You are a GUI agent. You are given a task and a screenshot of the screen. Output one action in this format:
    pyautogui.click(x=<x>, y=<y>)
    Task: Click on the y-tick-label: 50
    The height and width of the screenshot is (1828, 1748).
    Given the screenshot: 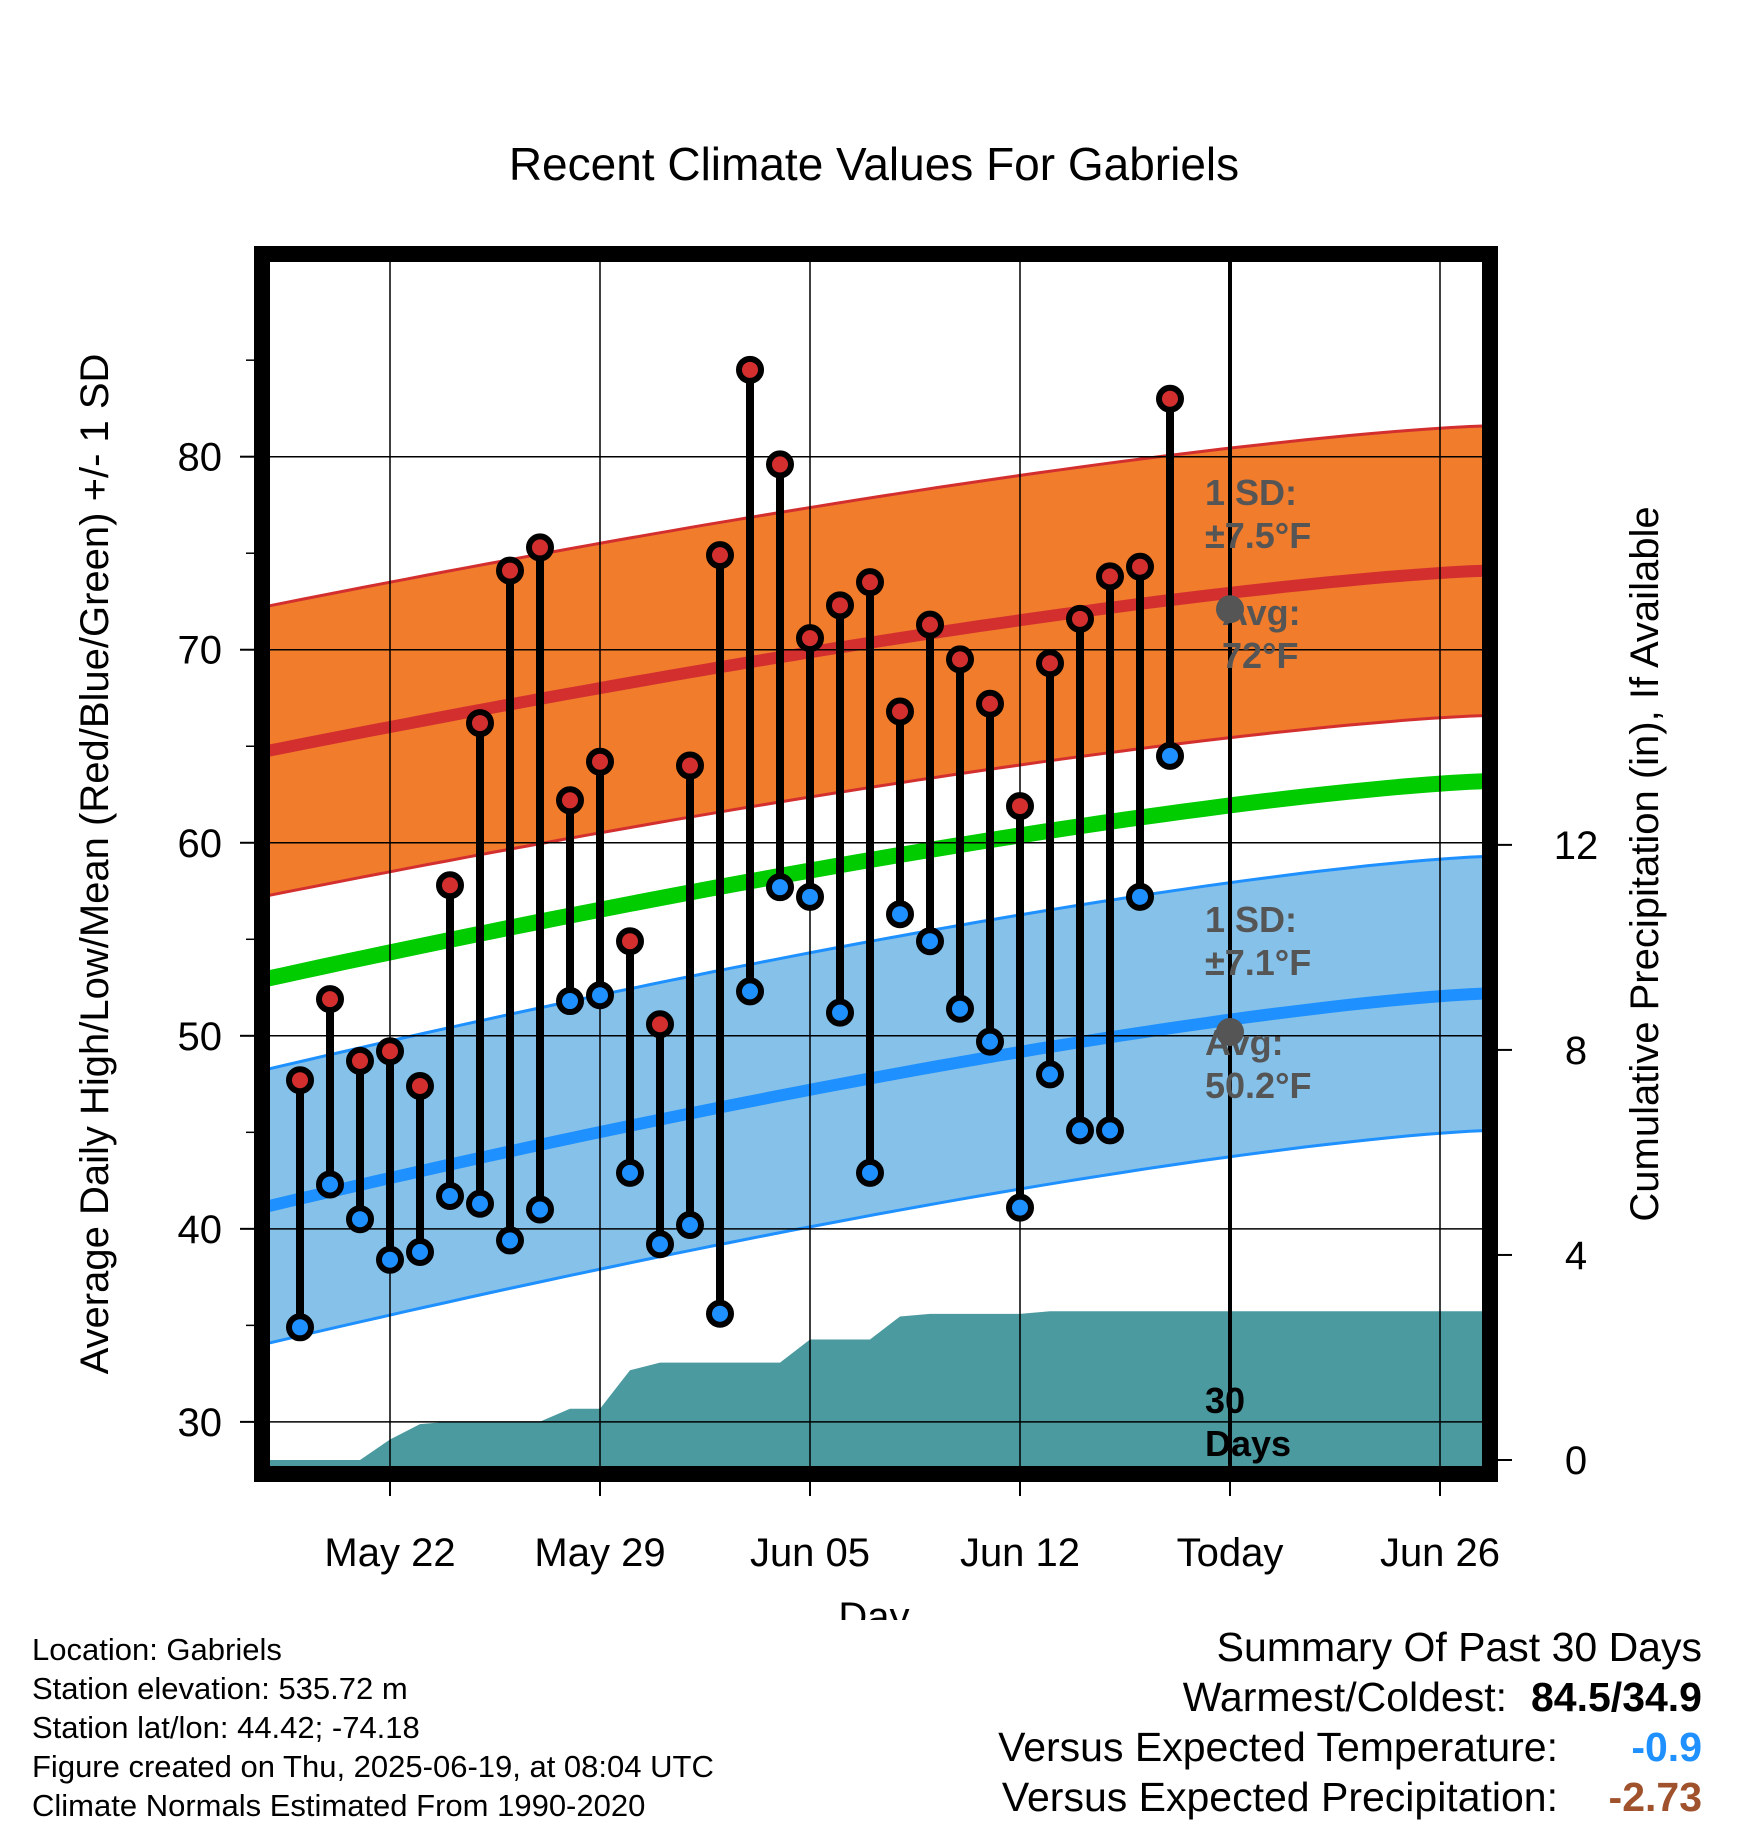 What is the action you would take?
    pyautogui.click(x=200, y=1037)
    